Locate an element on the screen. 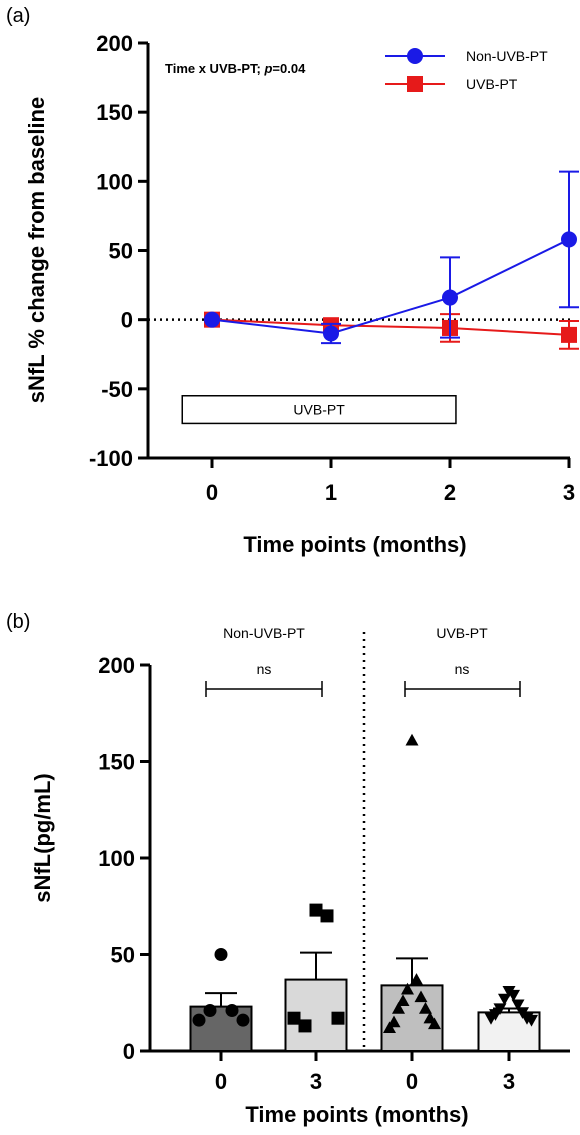 The height and width of the screenshot is (1135, 580). panel-a-label: (a) is located at coordinates (18, 16).